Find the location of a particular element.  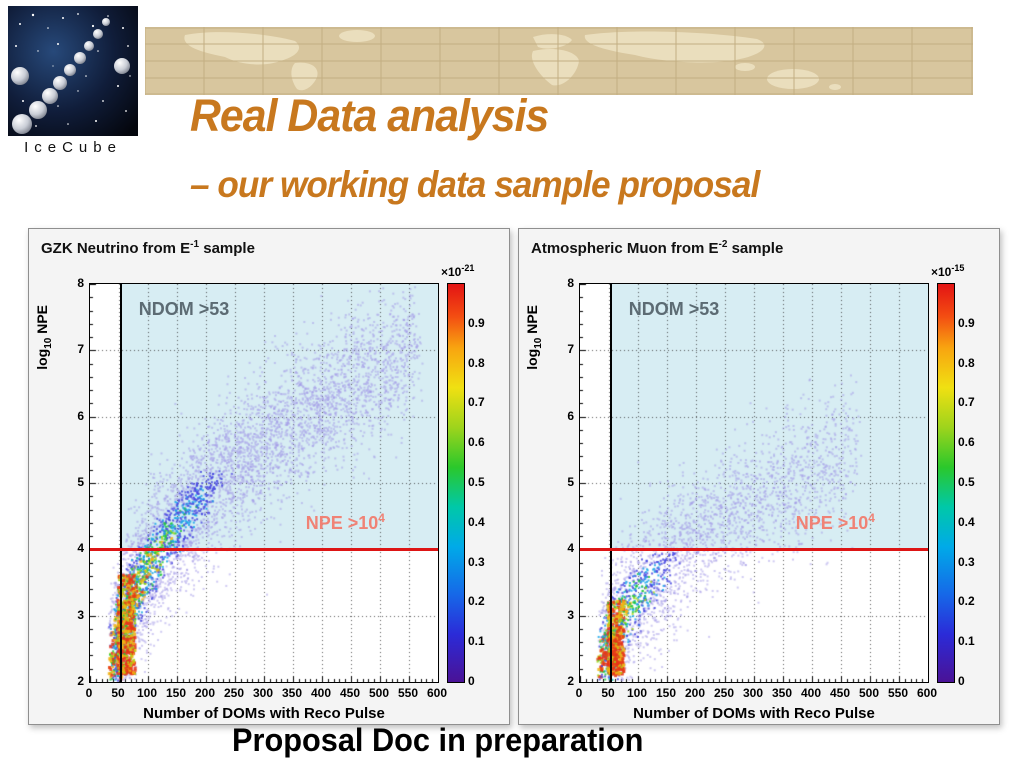

plot-title: GZK Neutrino from E-1 sample is located at coordinates (148, 248).